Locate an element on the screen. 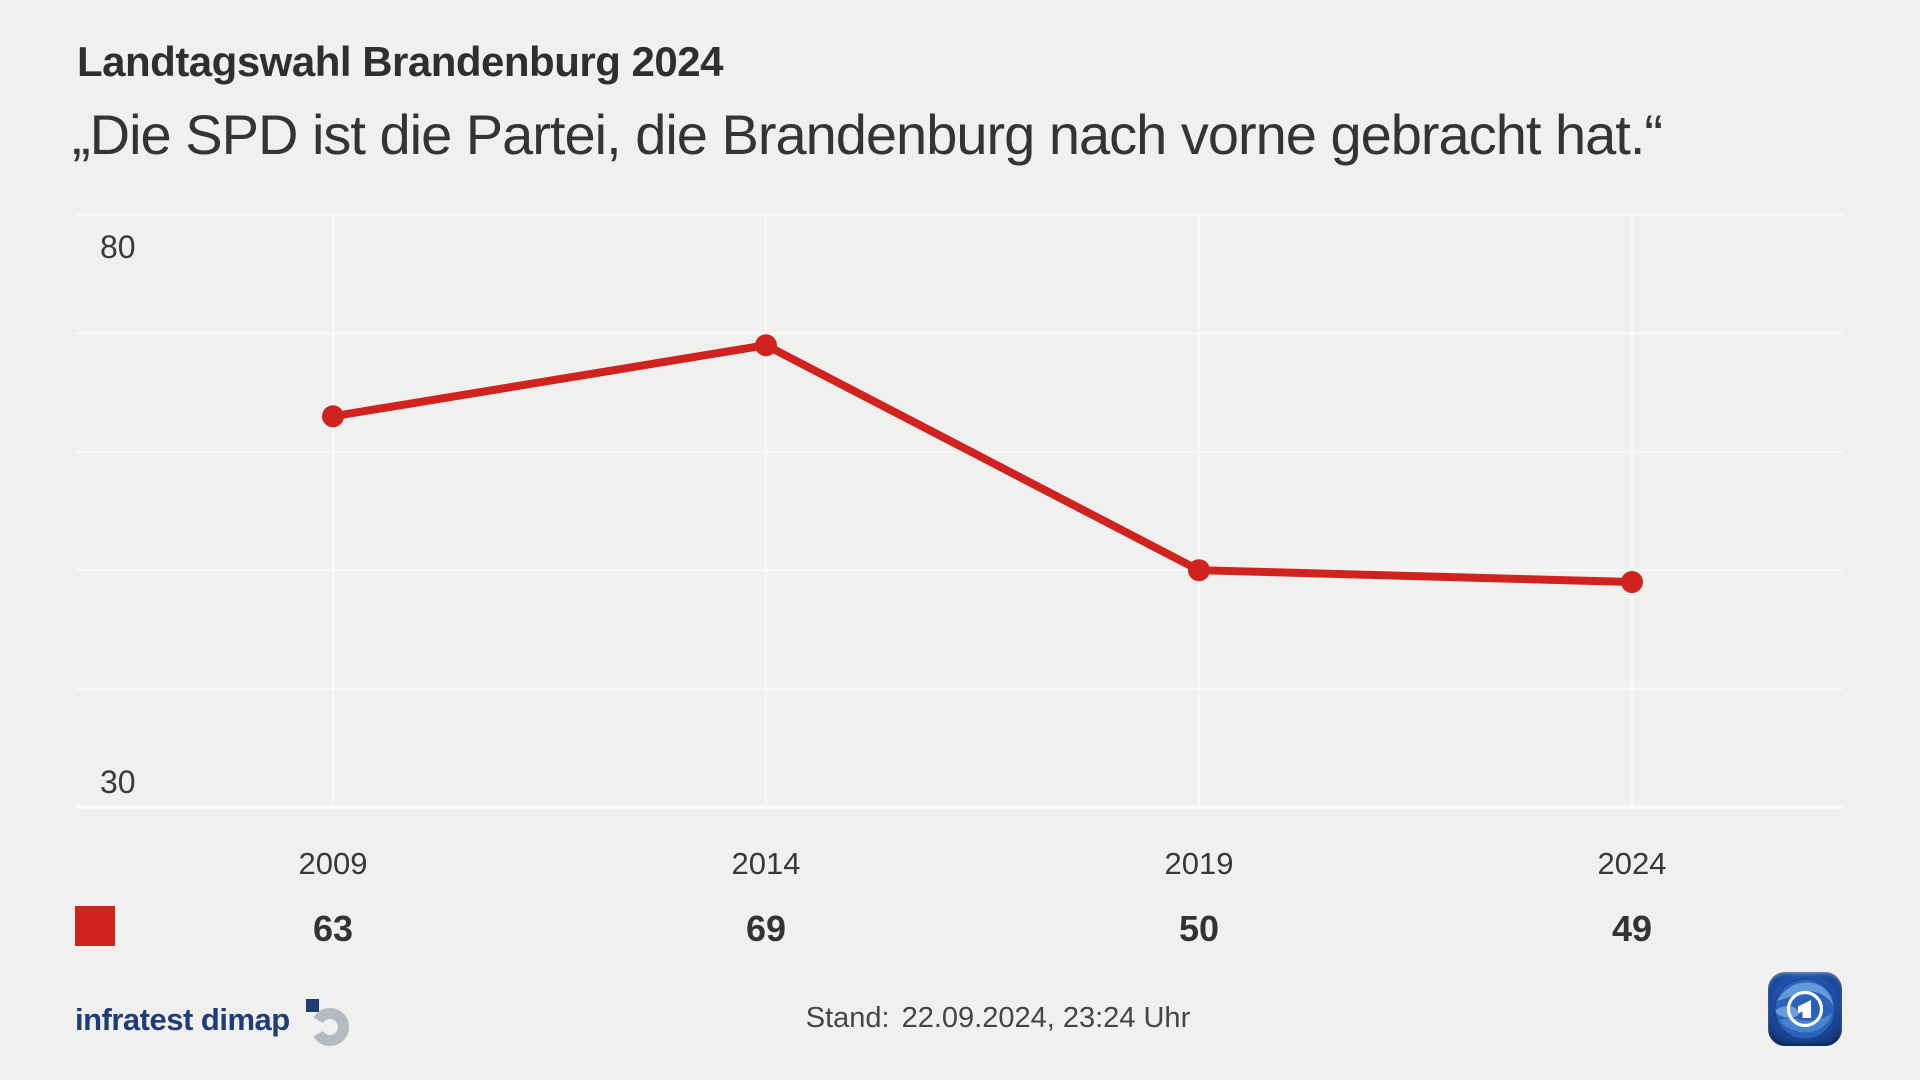 The height and width of the screenshot is (1080, 1920). source-brand: infratest dimap is located at coordinates (213, 1024).